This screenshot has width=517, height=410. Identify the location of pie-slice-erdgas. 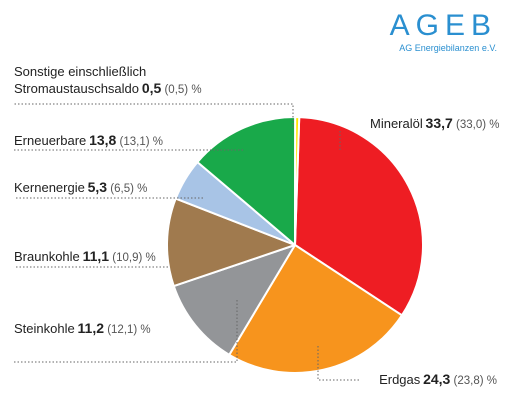
(315, 309).